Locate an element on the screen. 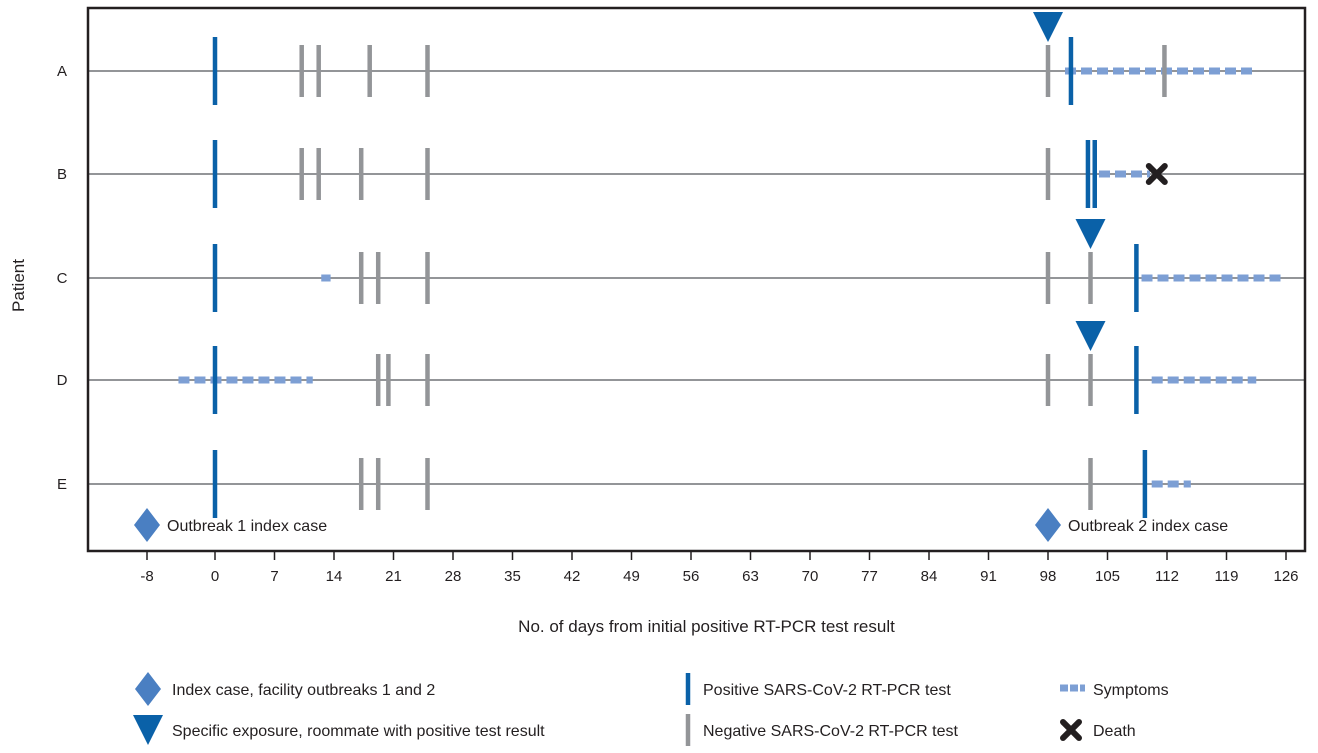 Image resolution: width=1318 pixels, height=753 pixels. legend-death-icon is located at coordinates (1071, 730).